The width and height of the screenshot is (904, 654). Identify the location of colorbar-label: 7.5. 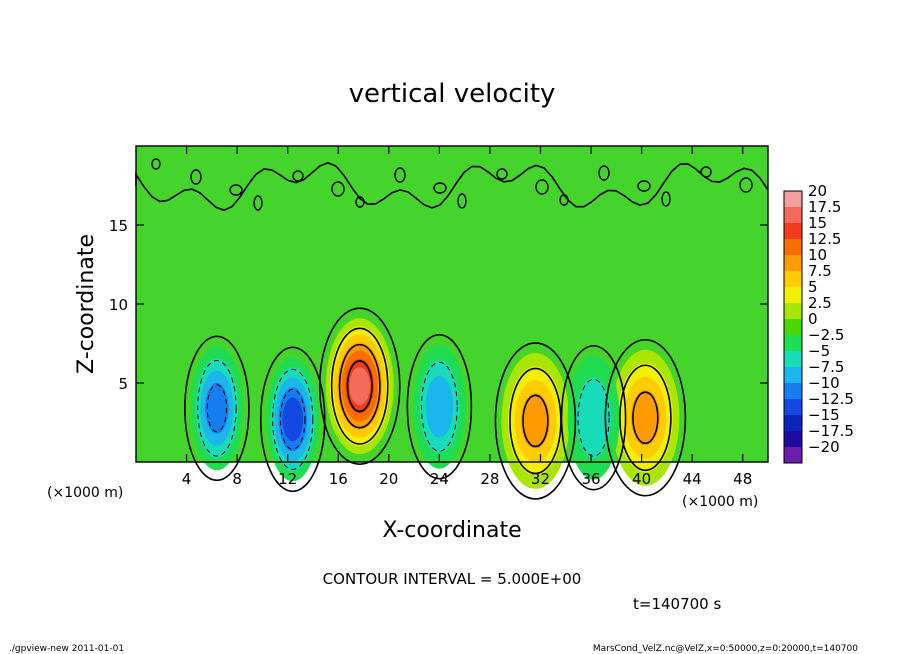
(820, 271).